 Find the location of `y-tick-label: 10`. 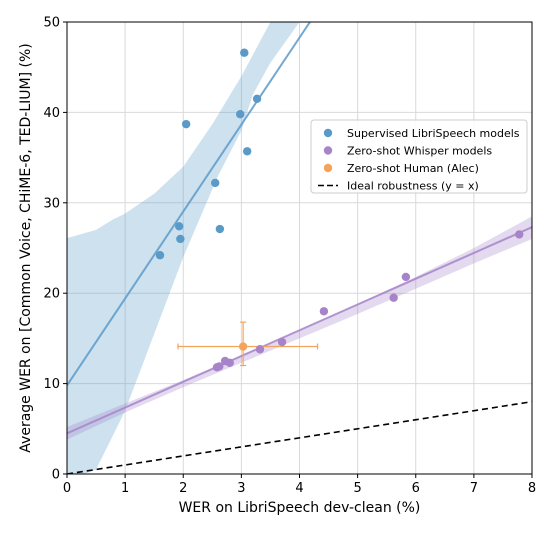

y-tick-label: 10 is located at coordinates (51, 384).